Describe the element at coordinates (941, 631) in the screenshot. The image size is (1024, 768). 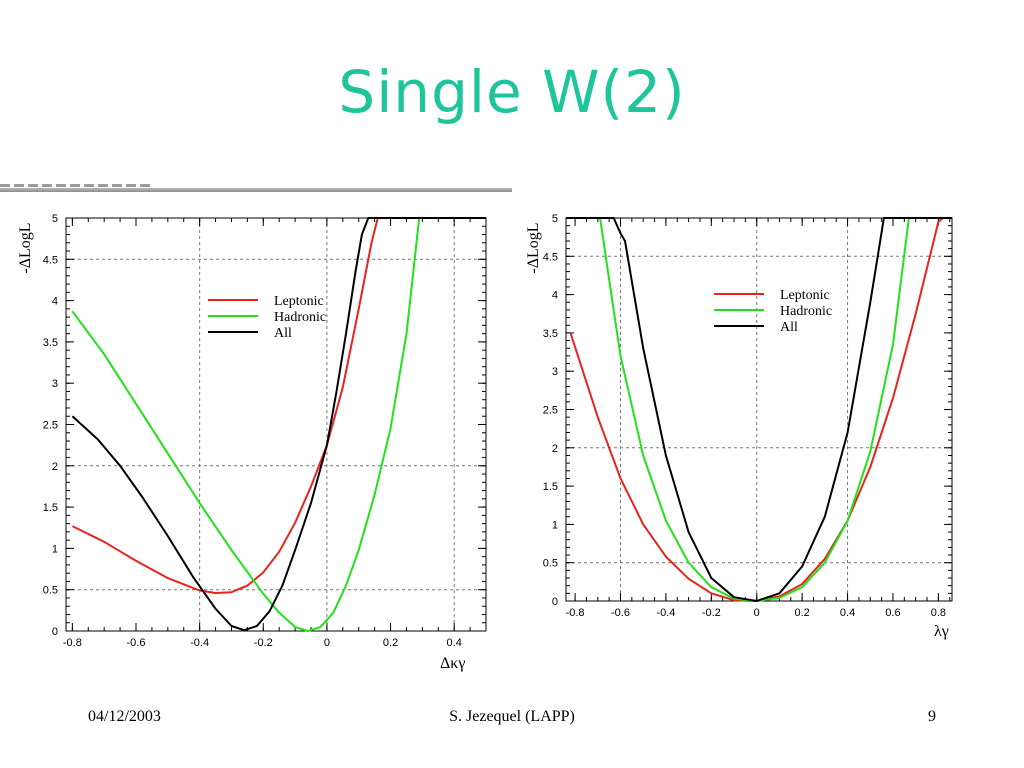
I see `x-axis-label: λγ` at that location.